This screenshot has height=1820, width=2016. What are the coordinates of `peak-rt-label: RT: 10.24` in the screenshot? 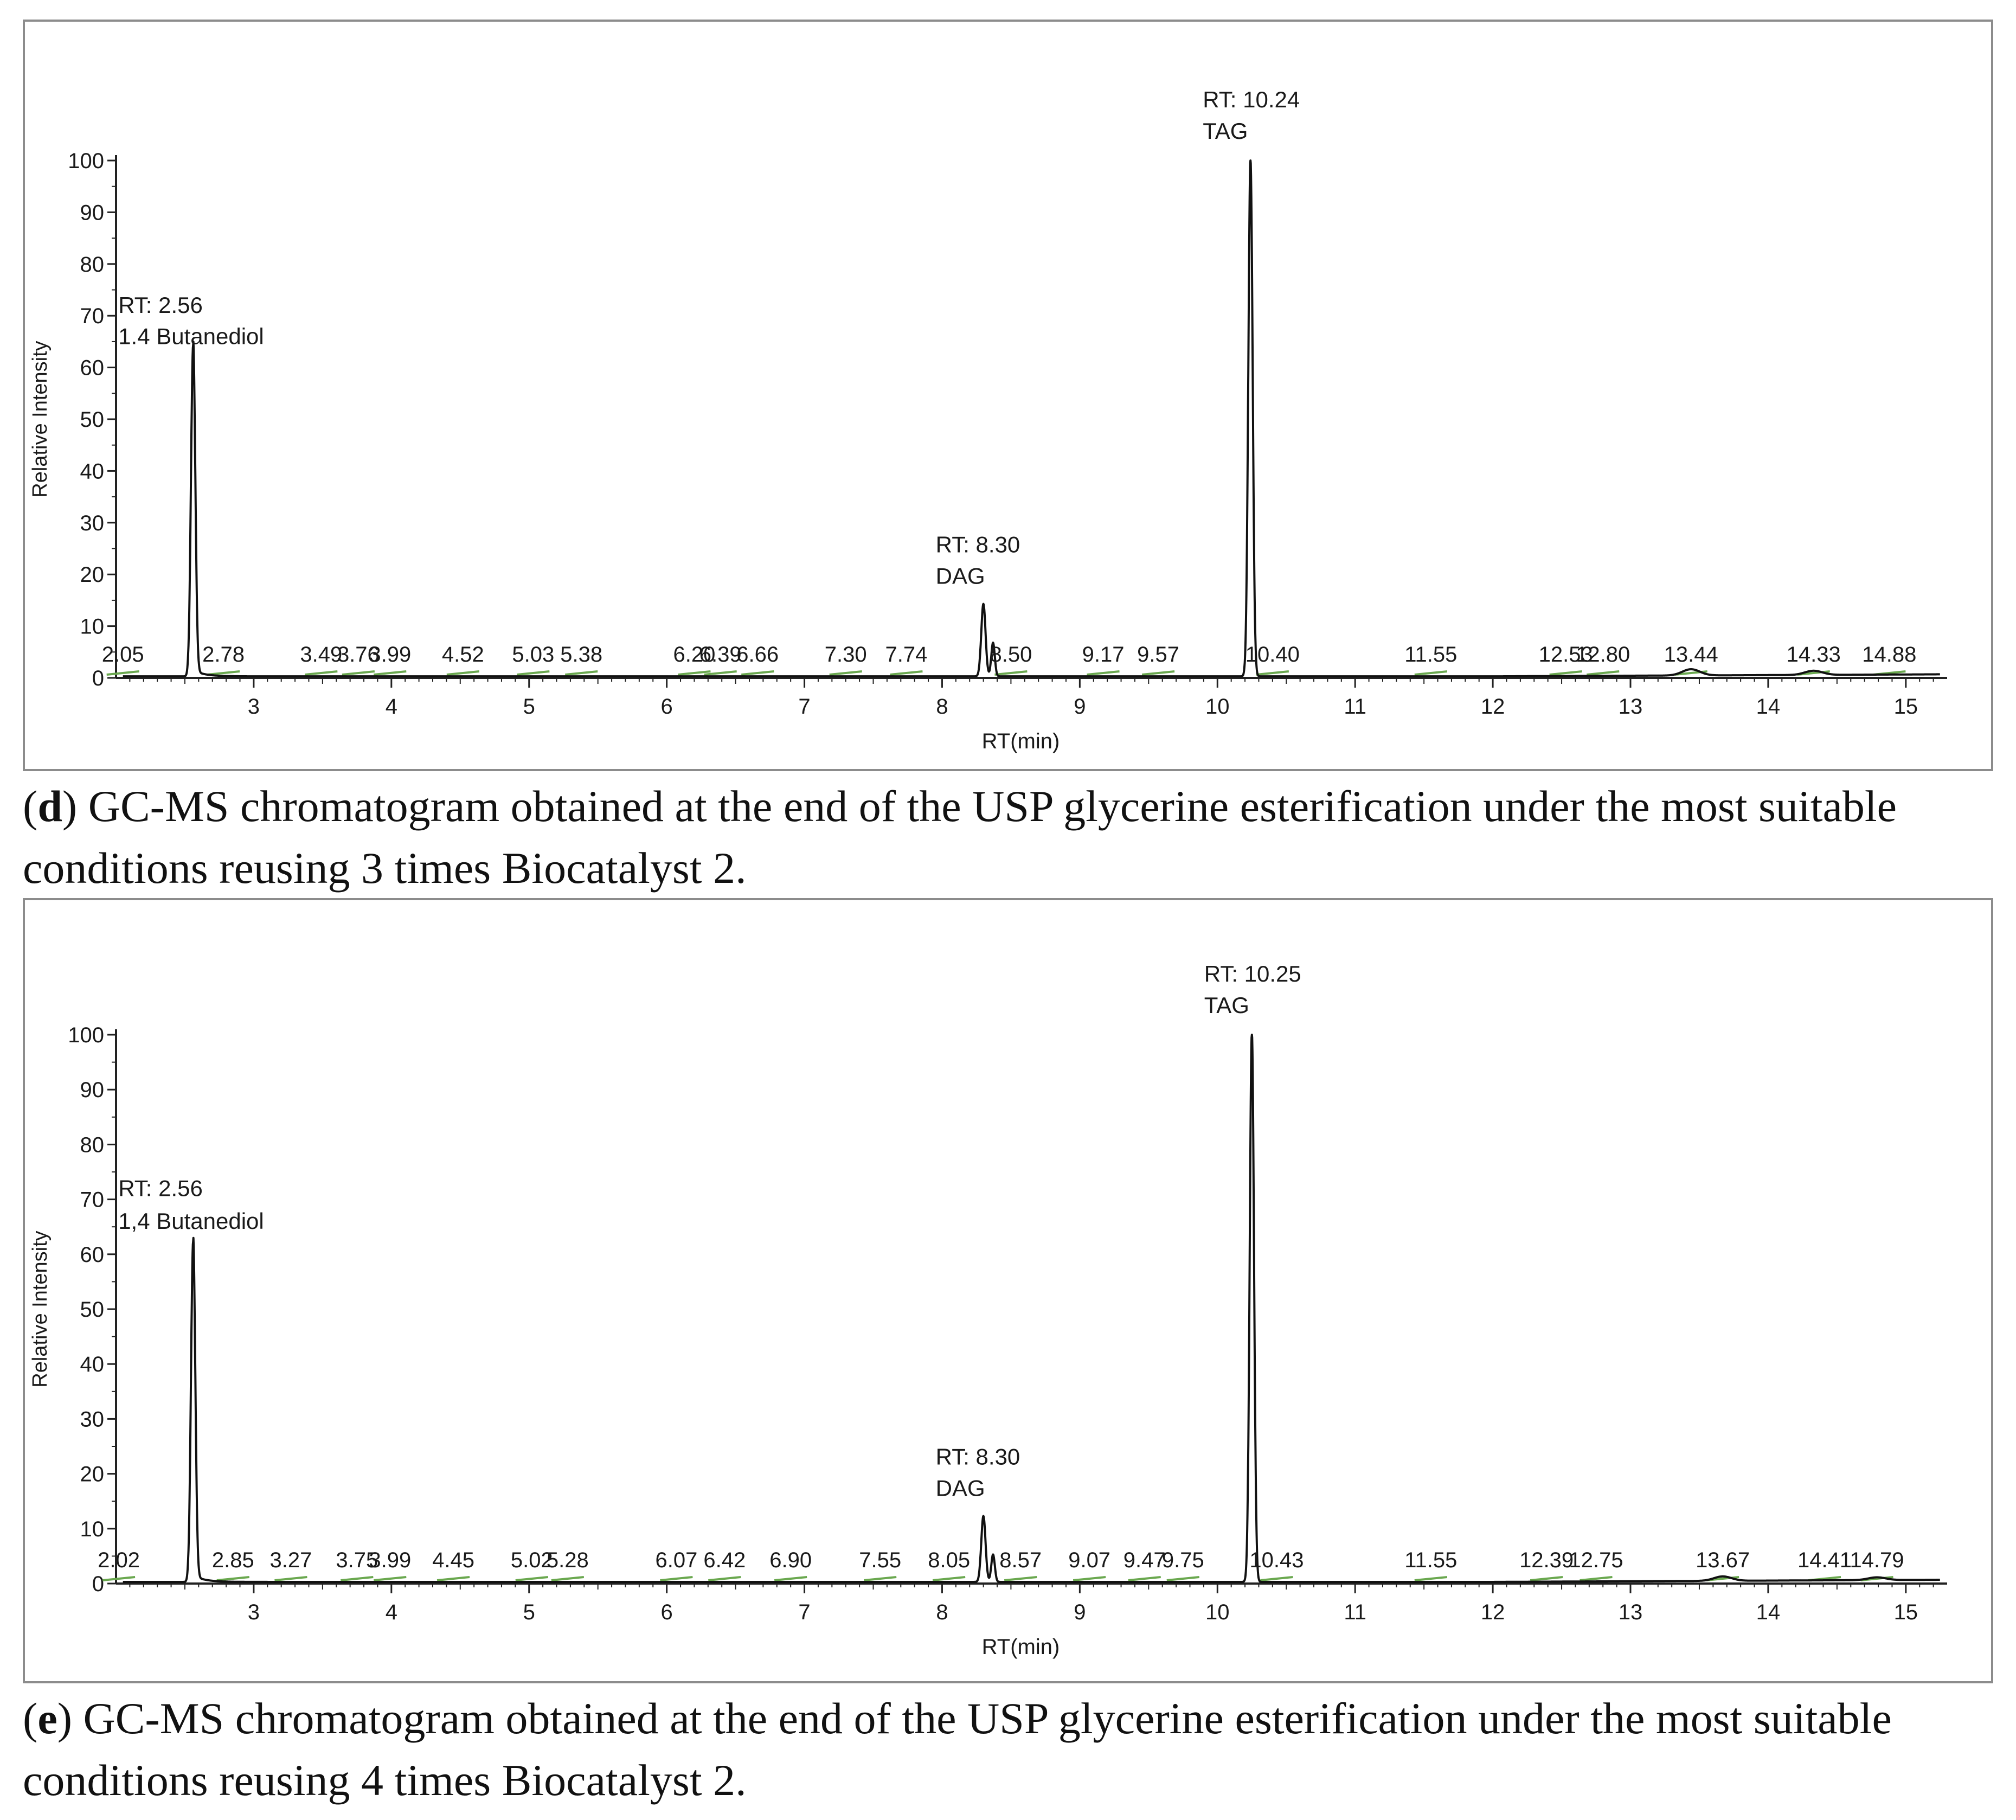 It's located at (1252, 100).